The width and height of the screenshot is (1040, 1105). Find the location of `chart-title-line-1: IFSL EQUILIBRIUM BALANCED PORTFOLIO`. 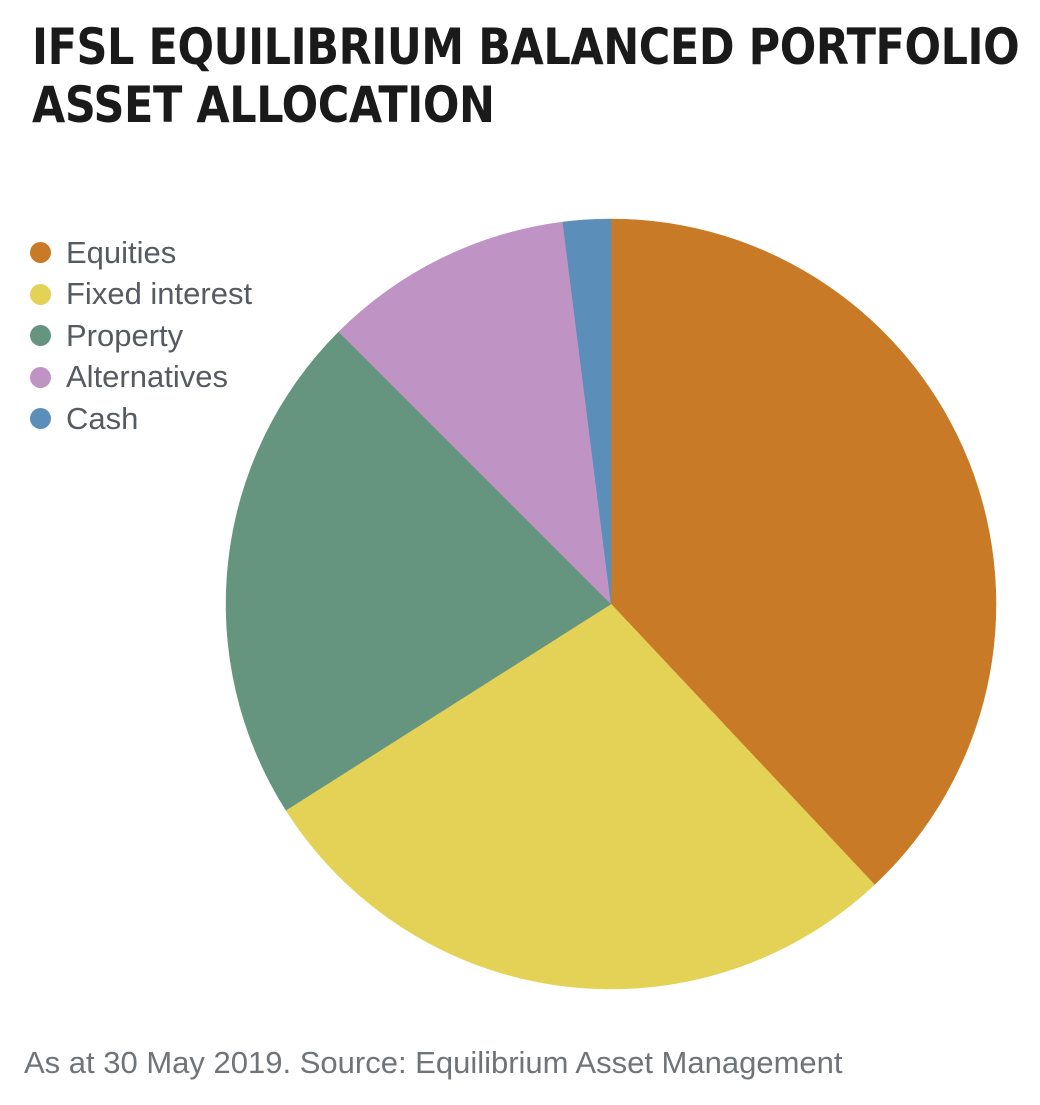

chart-title-line-1: IFSL EQUILIBRIUM BALANCED PORTFOLIO is located at coordinates (526, 47).